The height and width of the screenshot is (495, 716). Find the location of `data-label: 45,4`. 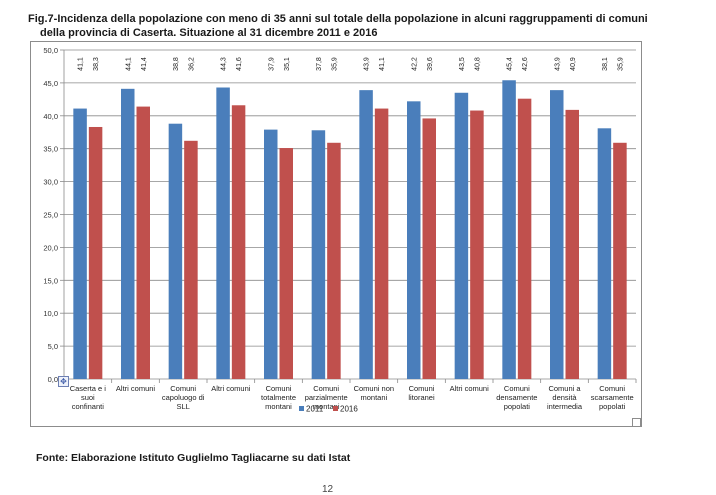

data-label: 45,4 is located at coordinates (510, 64).